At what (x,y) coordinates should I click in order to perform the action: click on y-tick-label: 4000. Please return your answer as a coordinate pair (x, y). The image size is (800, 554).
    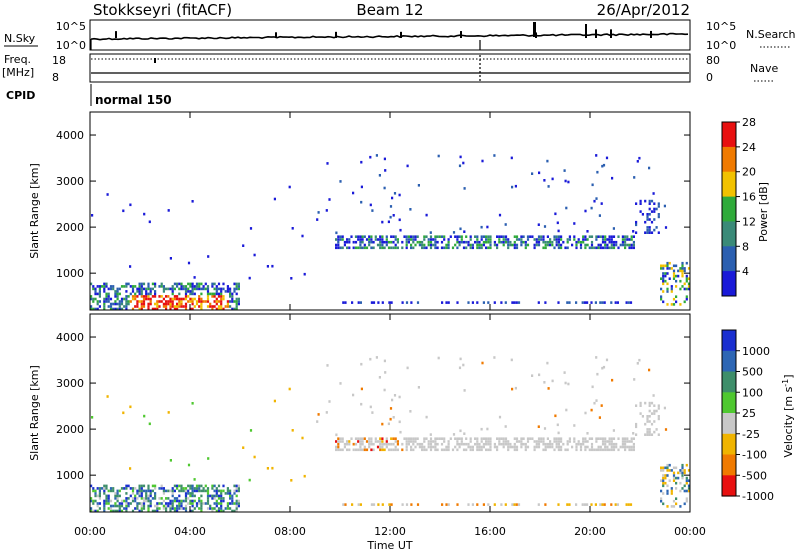
    Looking at the image, I should click on (70, 337).